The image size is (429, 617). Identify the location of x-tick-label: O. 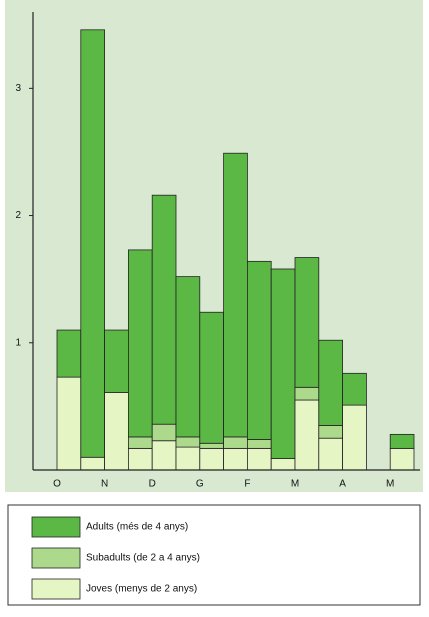
(57, 484).